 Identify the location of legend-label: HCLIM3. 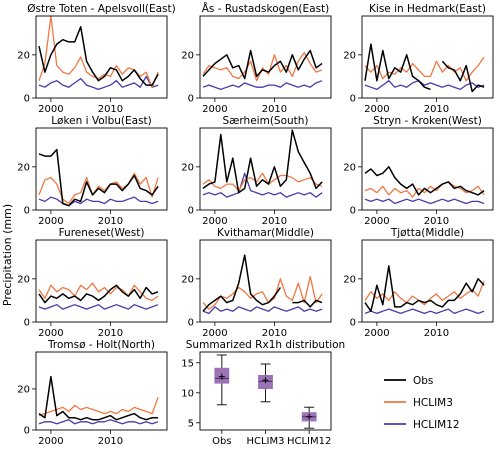
(433, 403).